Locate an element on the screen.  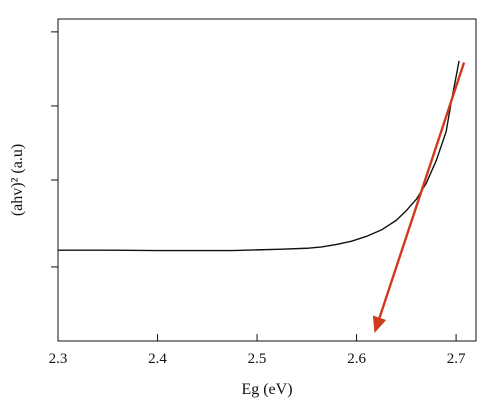
x-axis-title: Eg (eV) is located at coordinates (266, 389).